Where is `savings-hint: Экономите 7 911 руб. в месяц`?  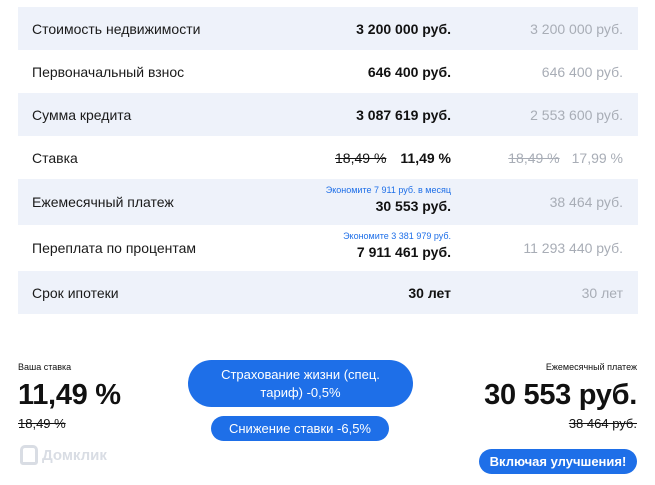
savings-hint: Экономите 7 911 руб. в месяц is located at coordinates (388, 190).